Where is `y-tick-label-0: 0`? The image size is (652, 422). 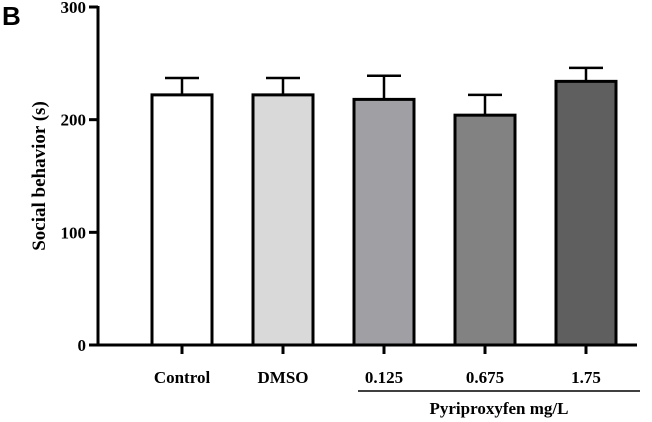 y-tick-label-0: 0 is located at coordinates (82, 345).